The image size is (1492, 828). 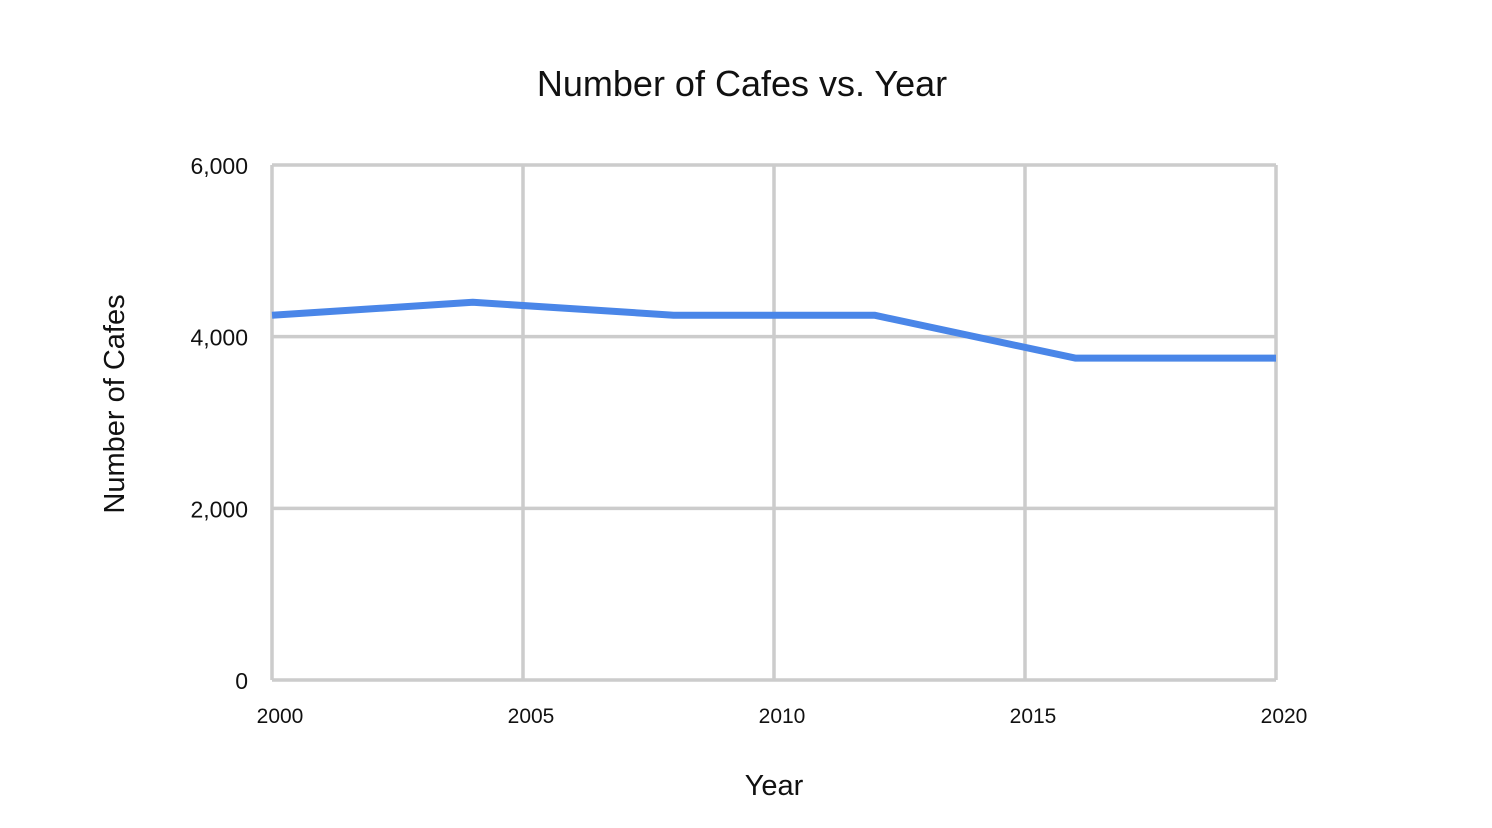 What do you see at coordinates (742, 83) in the screenshot?
I see `chart-title: Number of Cafes vs. Year` at bounding box center [742, 83].